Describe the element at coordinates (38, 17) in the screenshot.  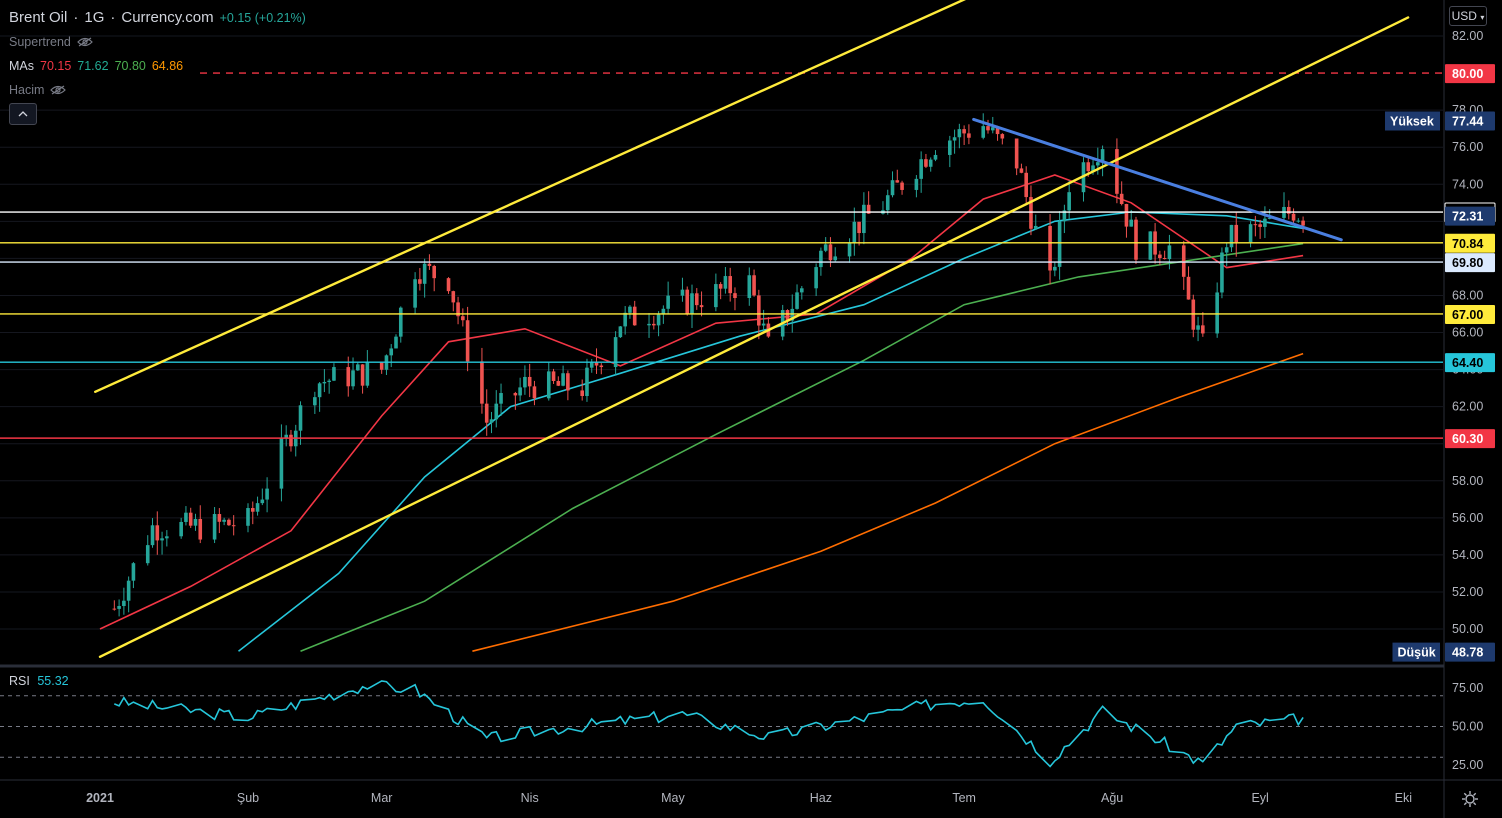
I see `symbol-name: Brent Oil` at that location.